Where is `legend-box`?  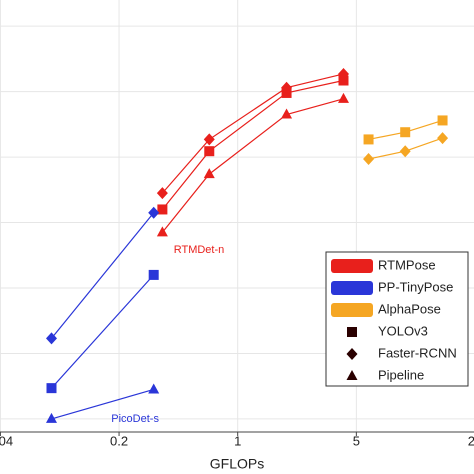 legend-box is located at coordinates (397, 319).